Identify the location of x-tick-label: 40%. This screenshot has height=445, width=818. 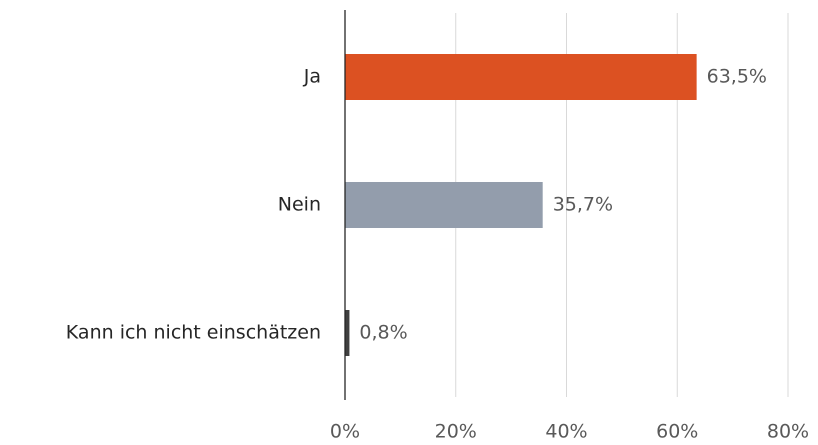
(566, 432).